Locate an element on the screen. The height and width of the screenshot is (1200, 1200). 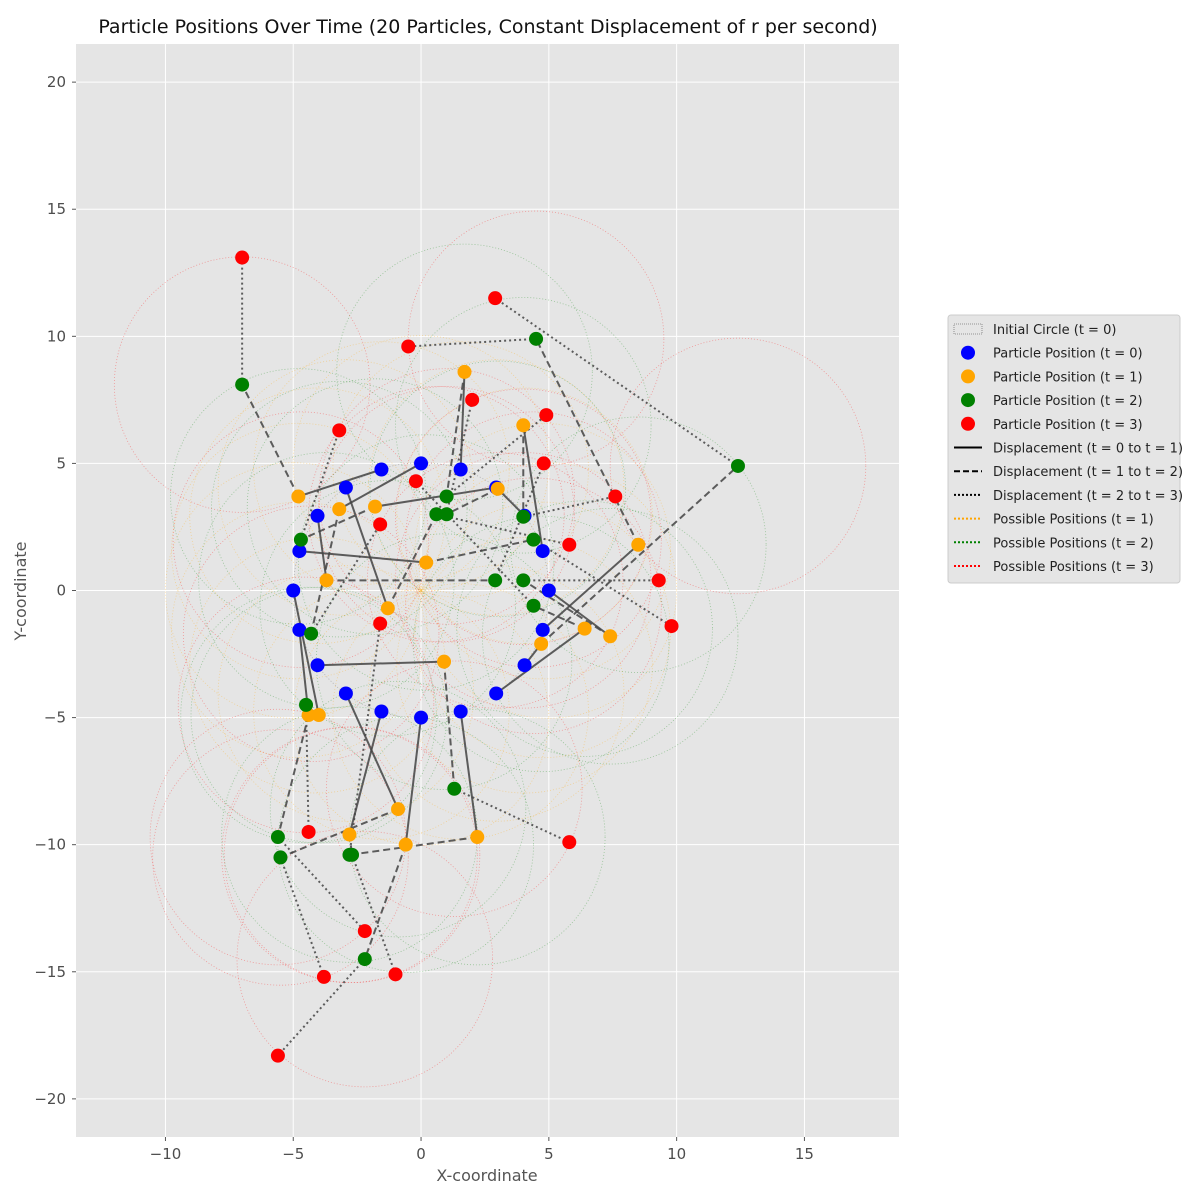
y-tick-label: 5 is located at coordinates (61, 463).